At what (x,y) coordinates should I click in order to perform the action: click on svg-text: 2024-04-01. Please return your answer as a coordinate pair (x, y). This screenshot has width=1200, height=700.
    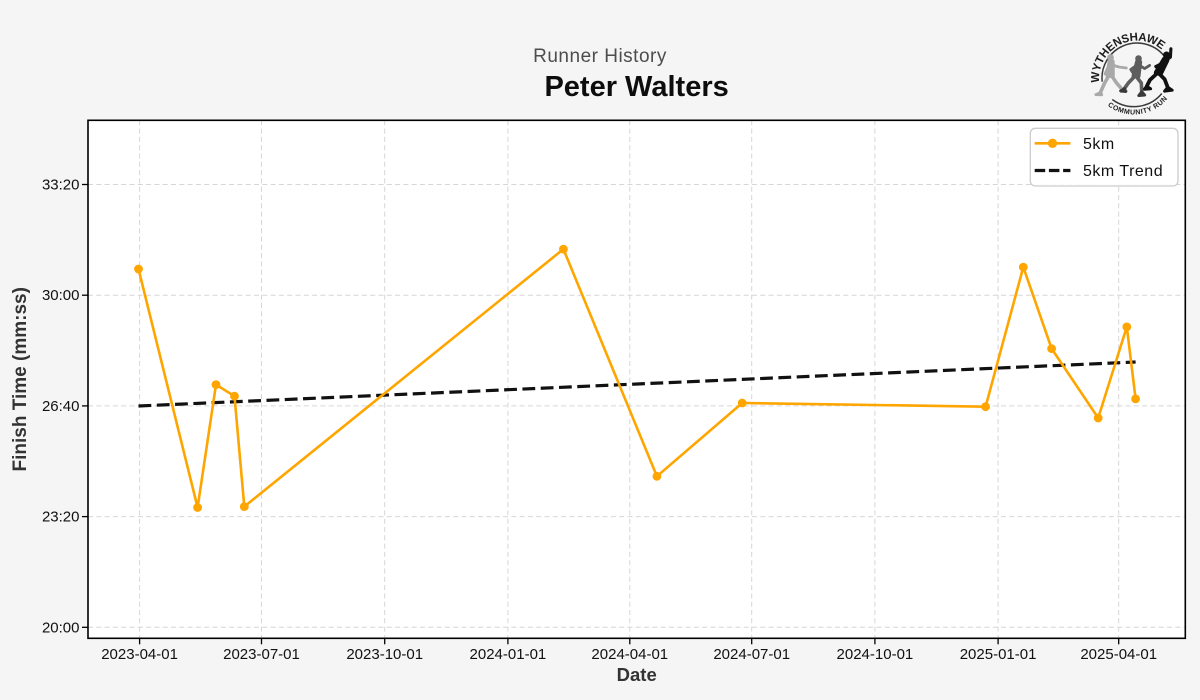
    Looking at the image, I should click on (629, 654).